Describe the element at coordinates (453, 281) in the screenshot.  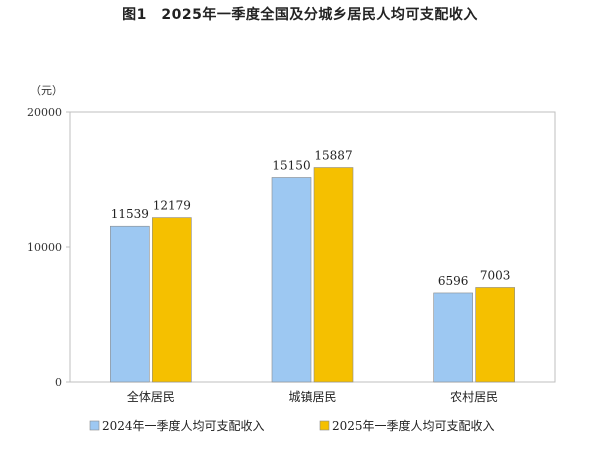
I see `data-label: 6596` at that location.